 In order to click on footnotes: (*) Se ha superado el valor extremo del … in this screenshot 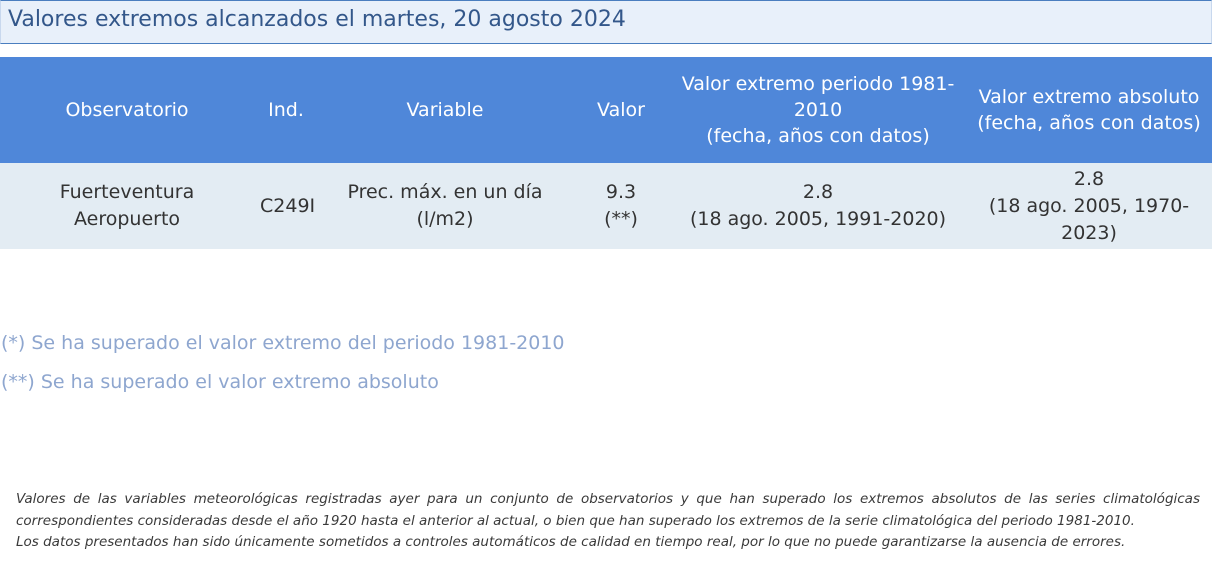, I will do `click(283, 369)`.